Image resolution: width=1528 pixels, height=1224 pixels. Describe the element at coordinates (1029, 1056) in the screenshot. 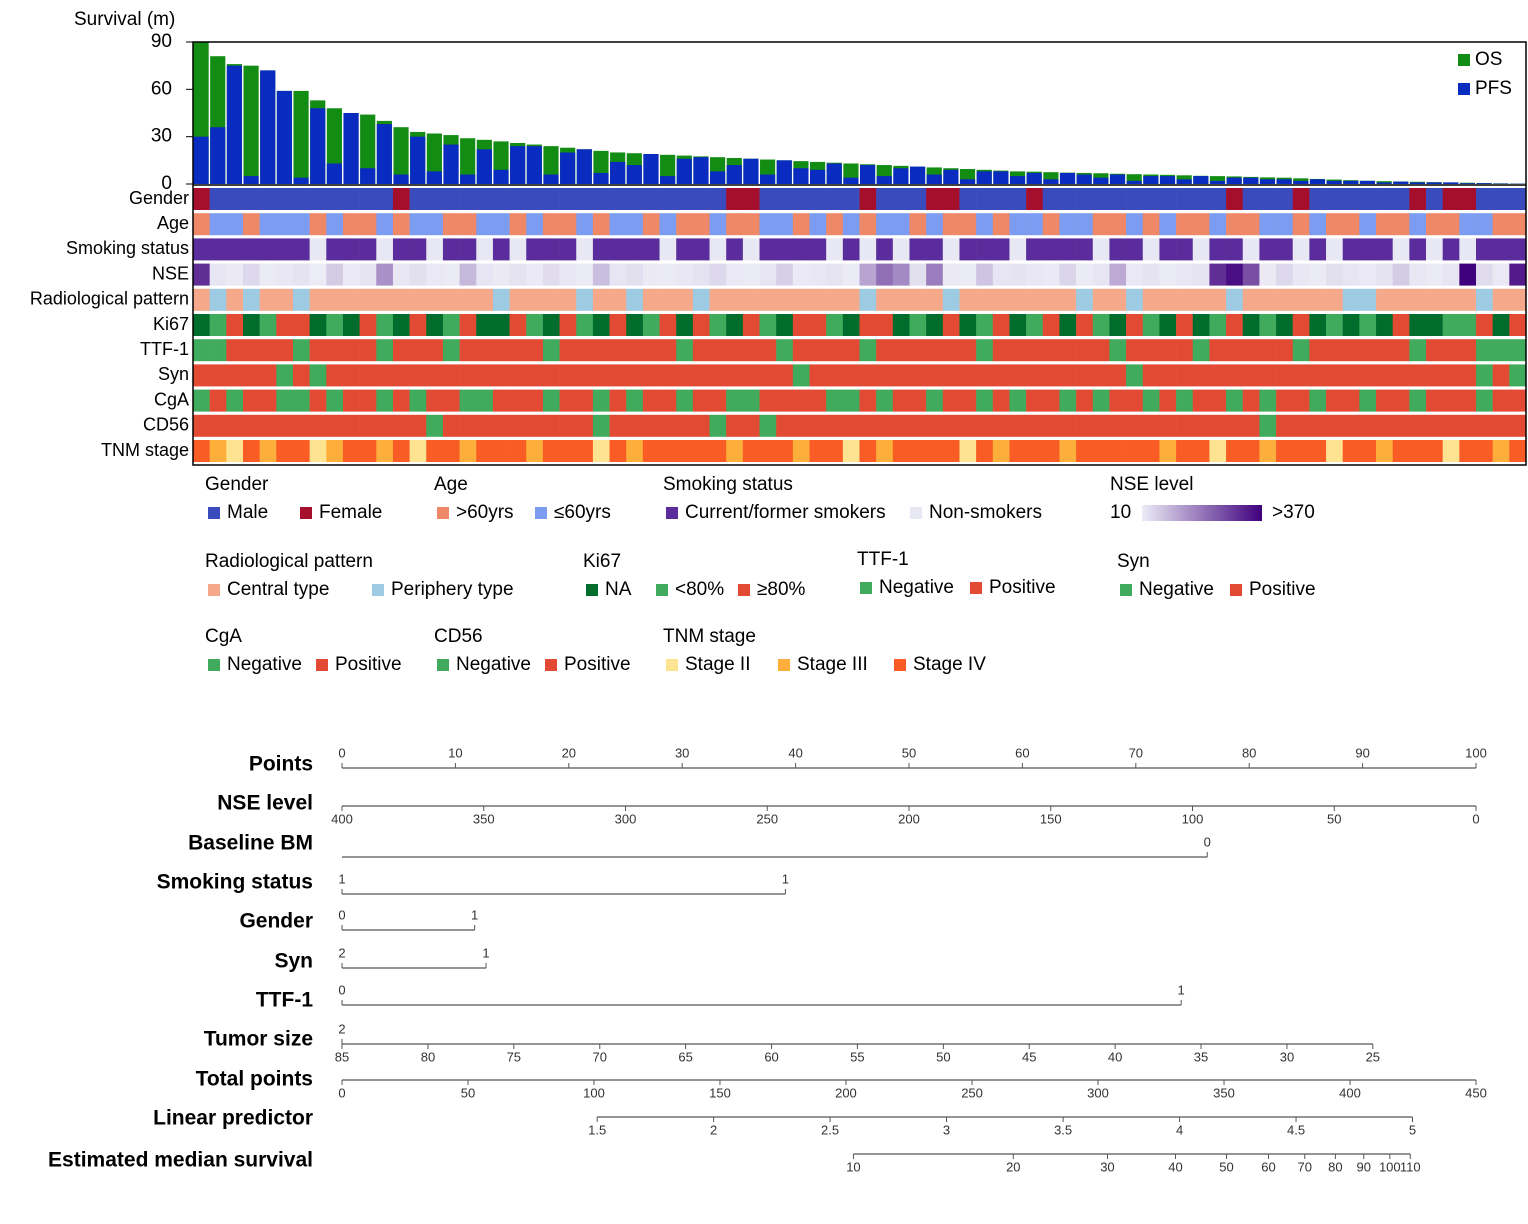

I see `nomogram-tick-label: 45` at that location.